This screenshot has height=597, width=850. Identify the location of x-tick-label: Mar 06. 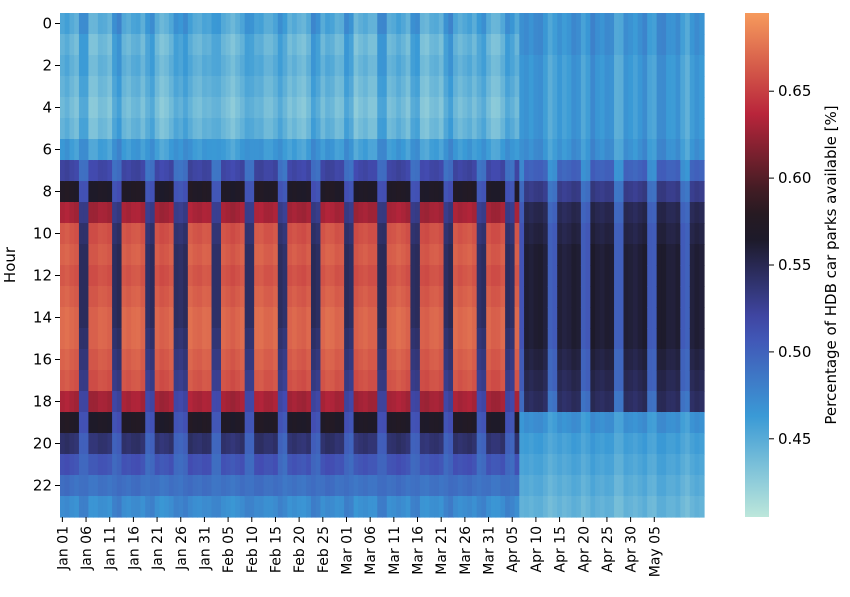
(371, 550).